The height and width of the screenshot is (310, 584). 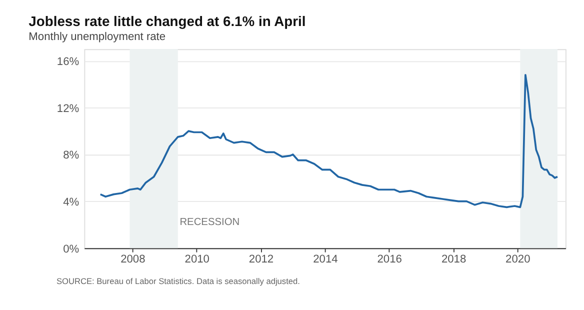 What do you see at coordinates (97, 36) in the screenshot?
I see `chart-subtitle: Monthly unemployment rate` at bounding box center [97, 36].